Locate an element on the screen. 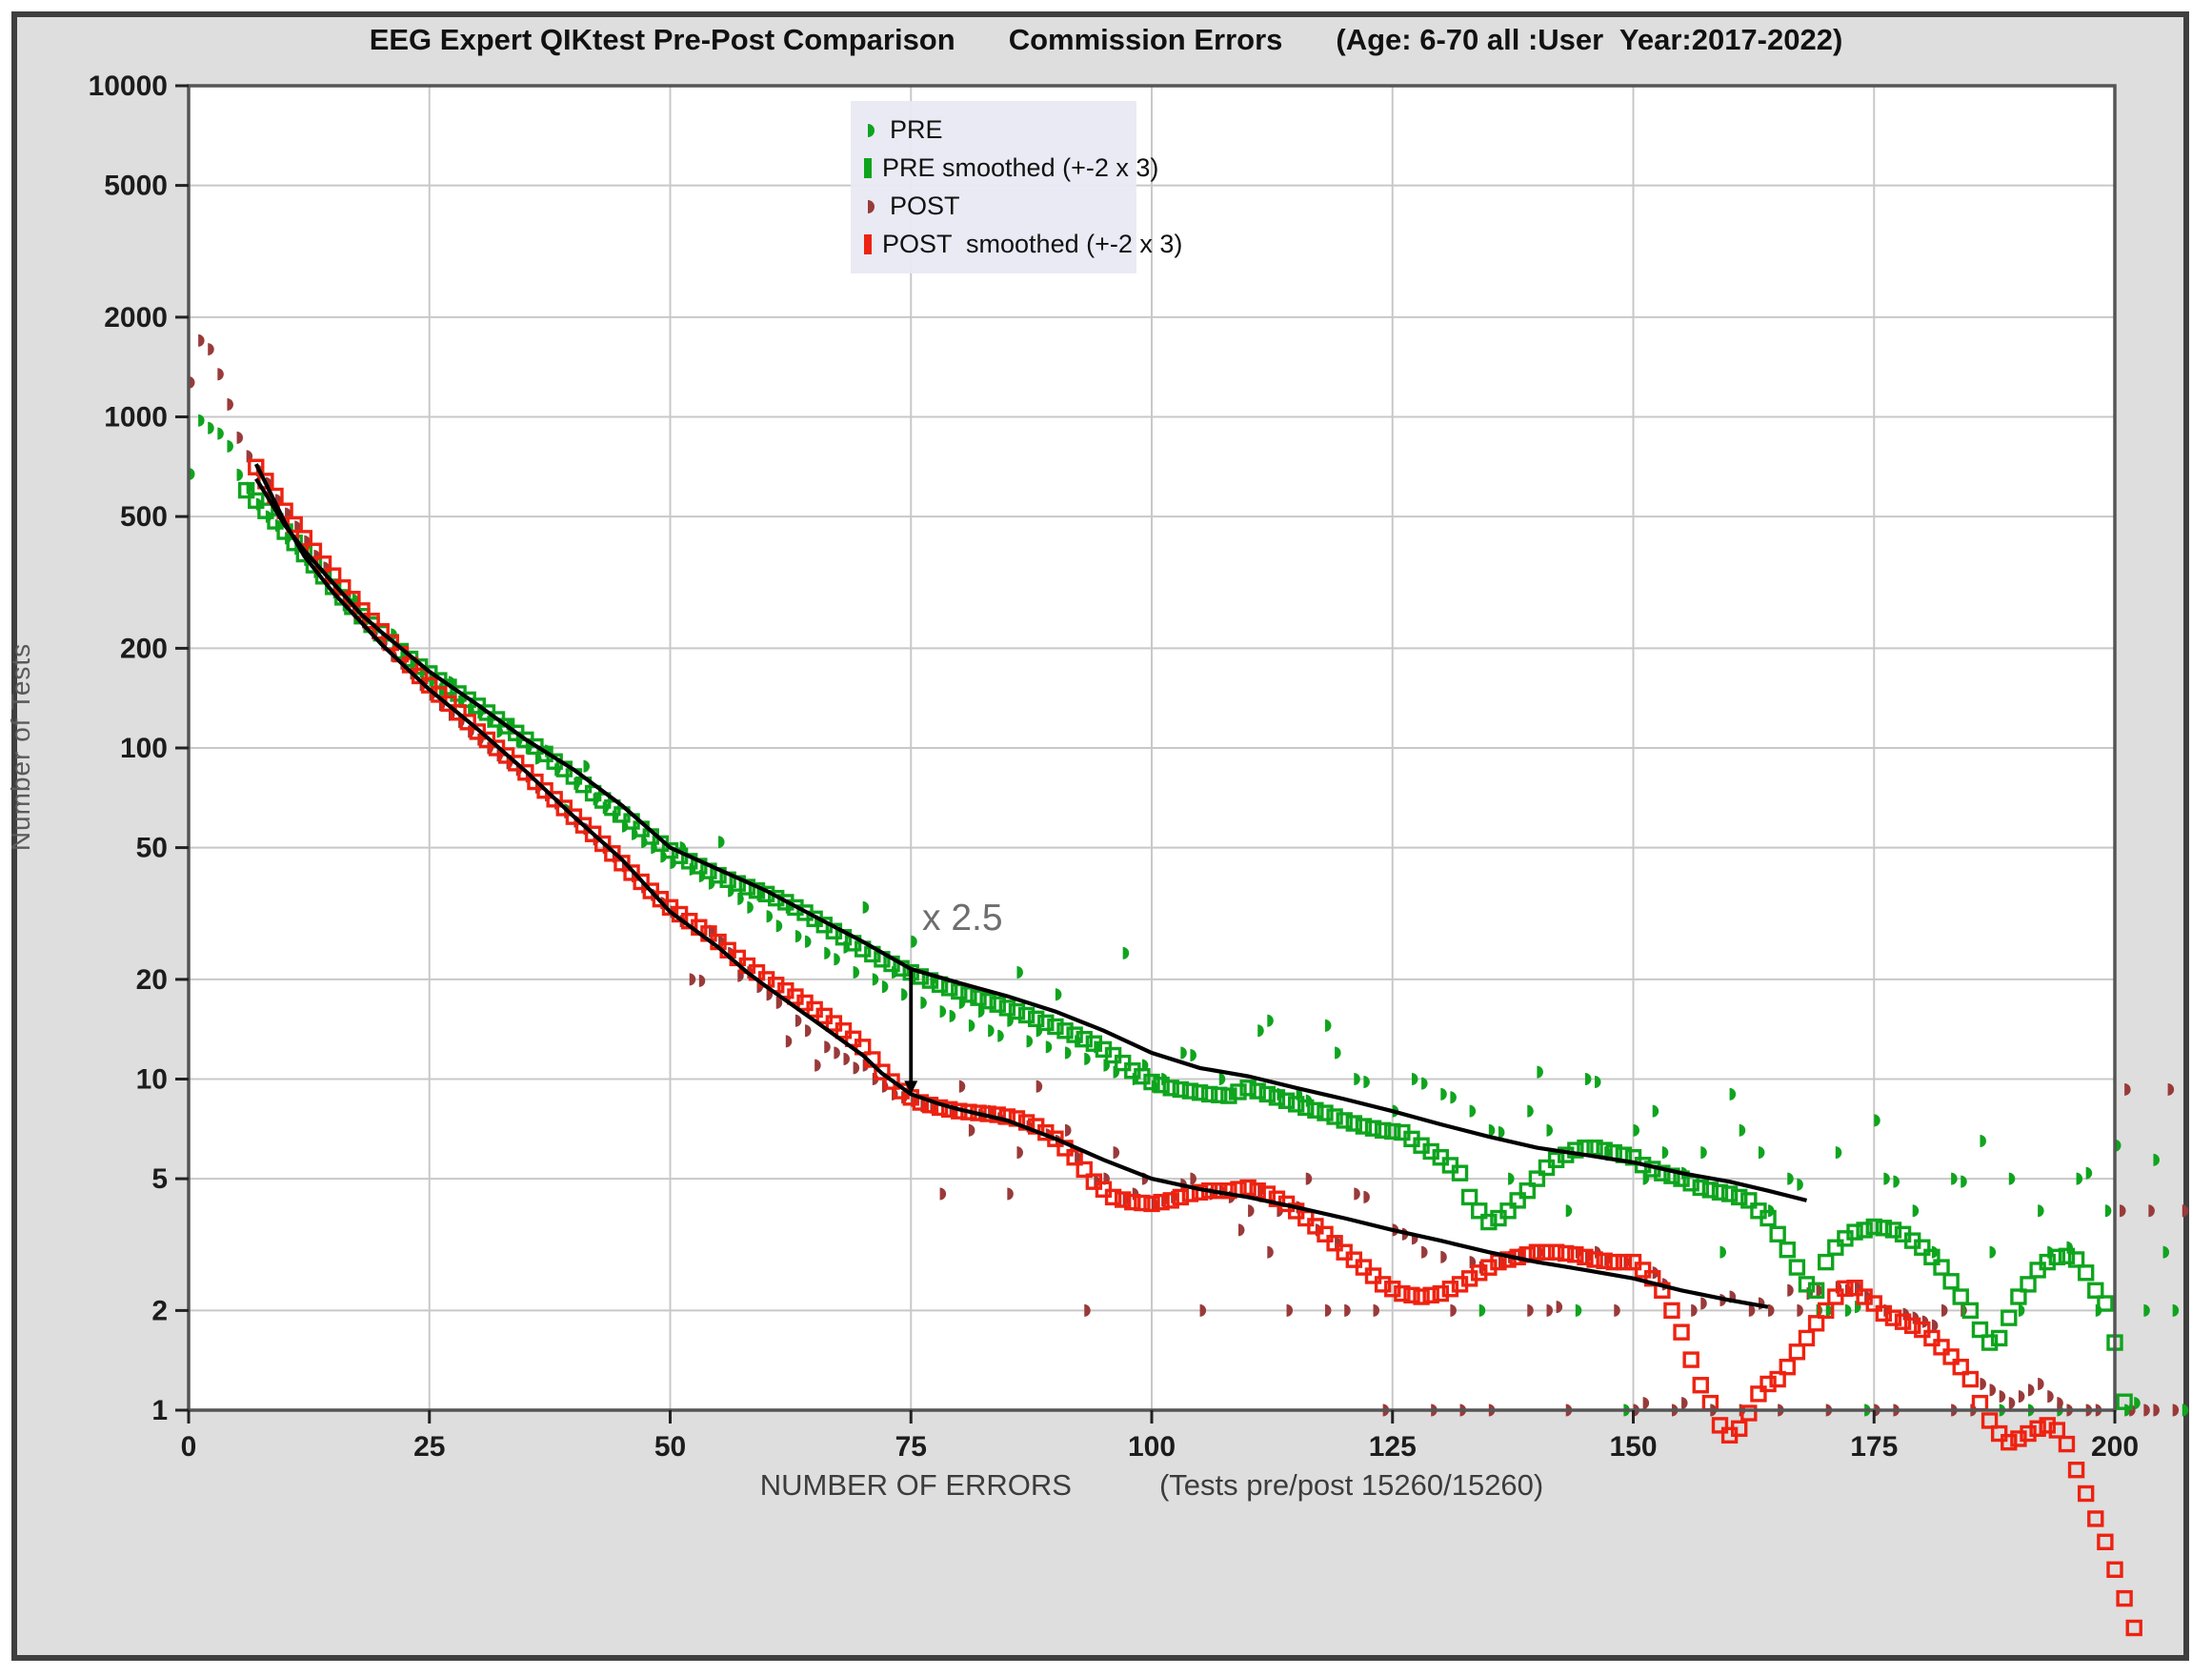  svg-text: 1000 is located at coordinates (136, 418).